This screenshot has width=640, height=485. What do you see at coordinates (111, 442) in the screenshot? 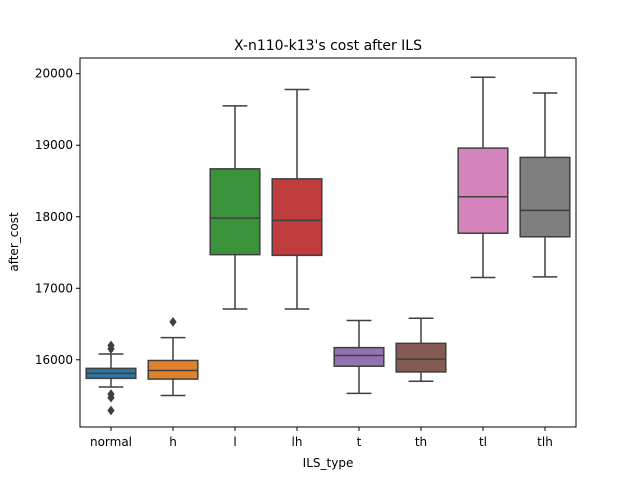
I see `x-tick-label: normal` at bounding box center [111, 442].